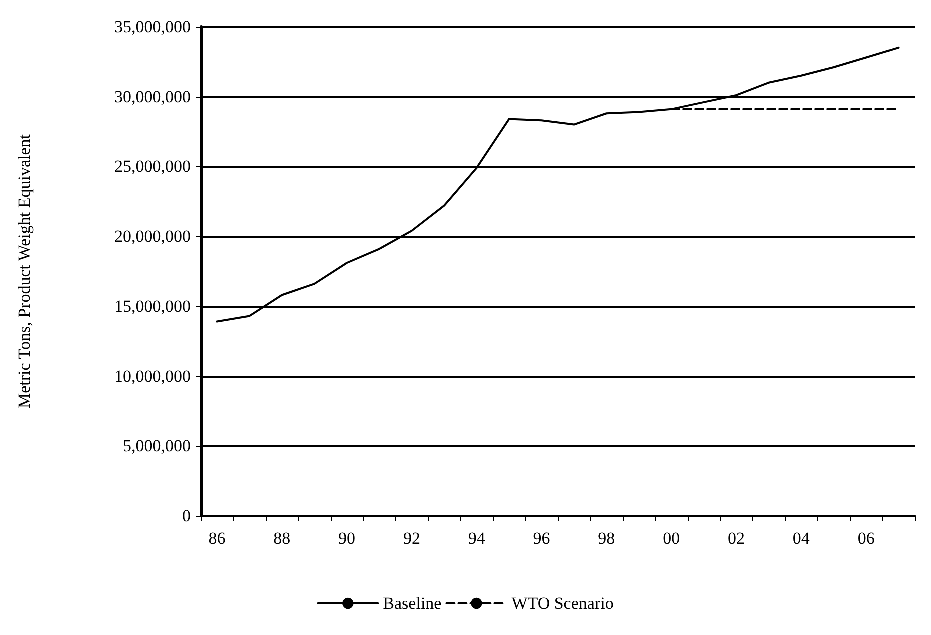  I want to click on x-tick-label: 94, so click(477, 538).